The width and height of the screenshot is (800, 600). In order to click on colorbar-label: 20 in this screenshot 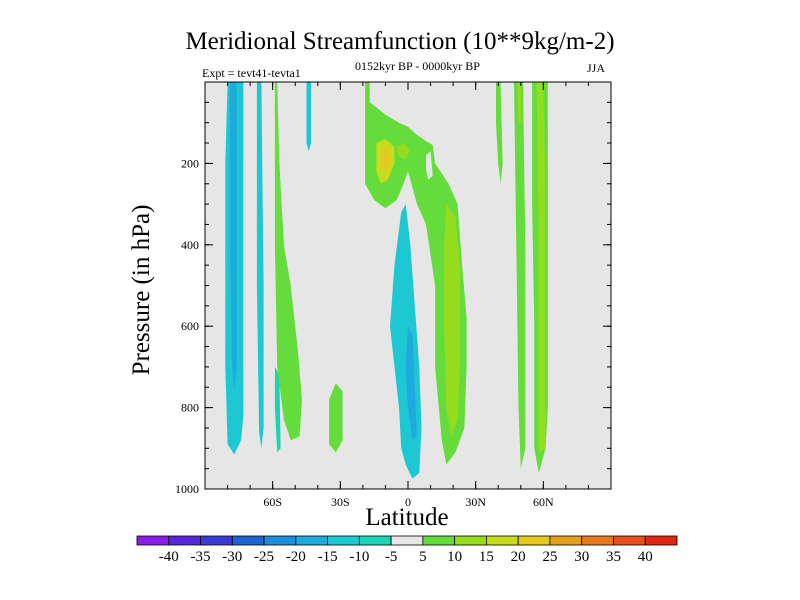, I will do `click(518, 557)`.